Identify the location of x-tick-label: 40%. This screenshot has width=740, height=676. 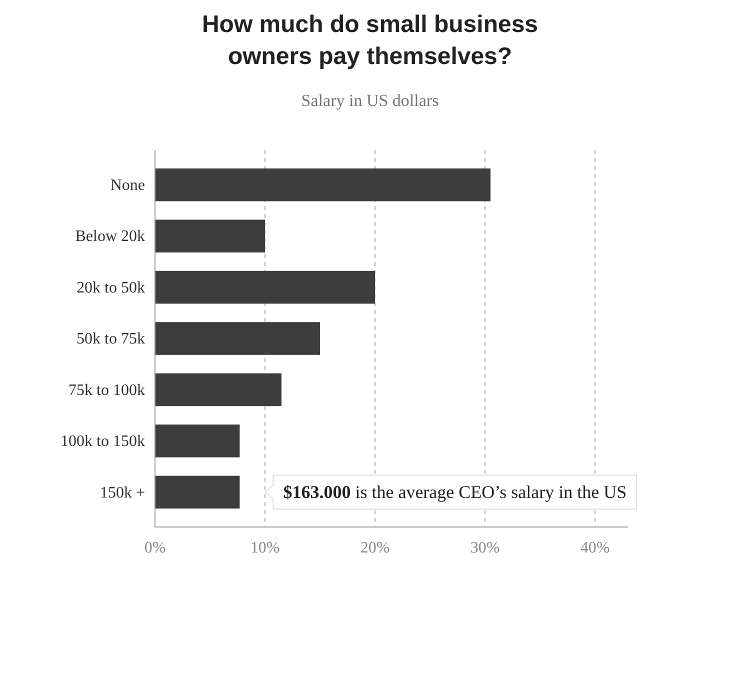
(595, 547).